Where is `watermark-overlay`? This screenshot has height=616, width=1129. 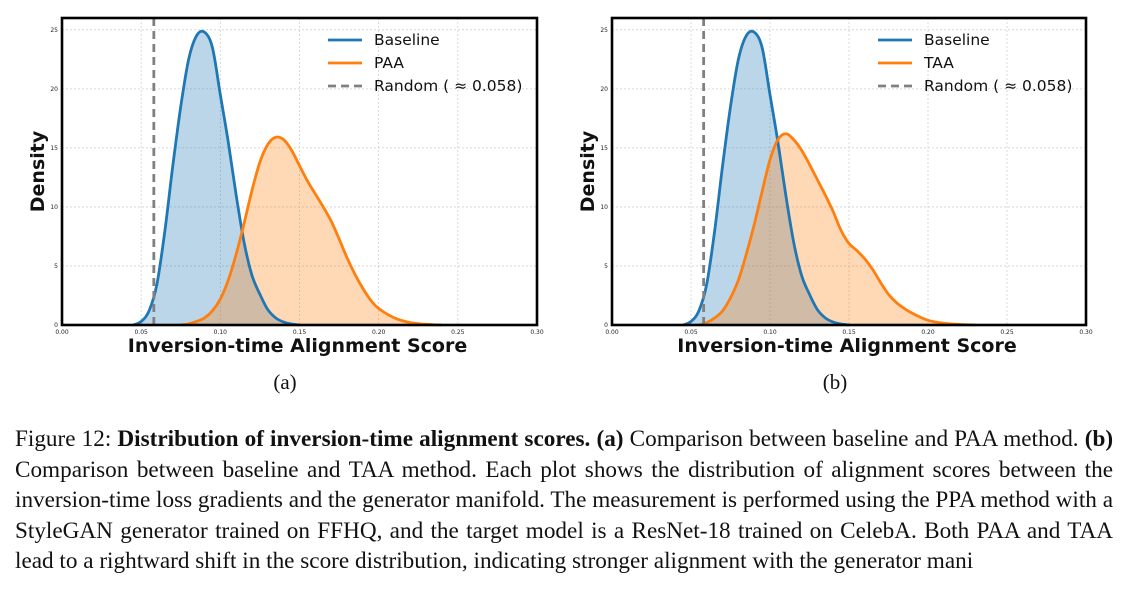
watermark-overlay is located at coordinates (988, 595).